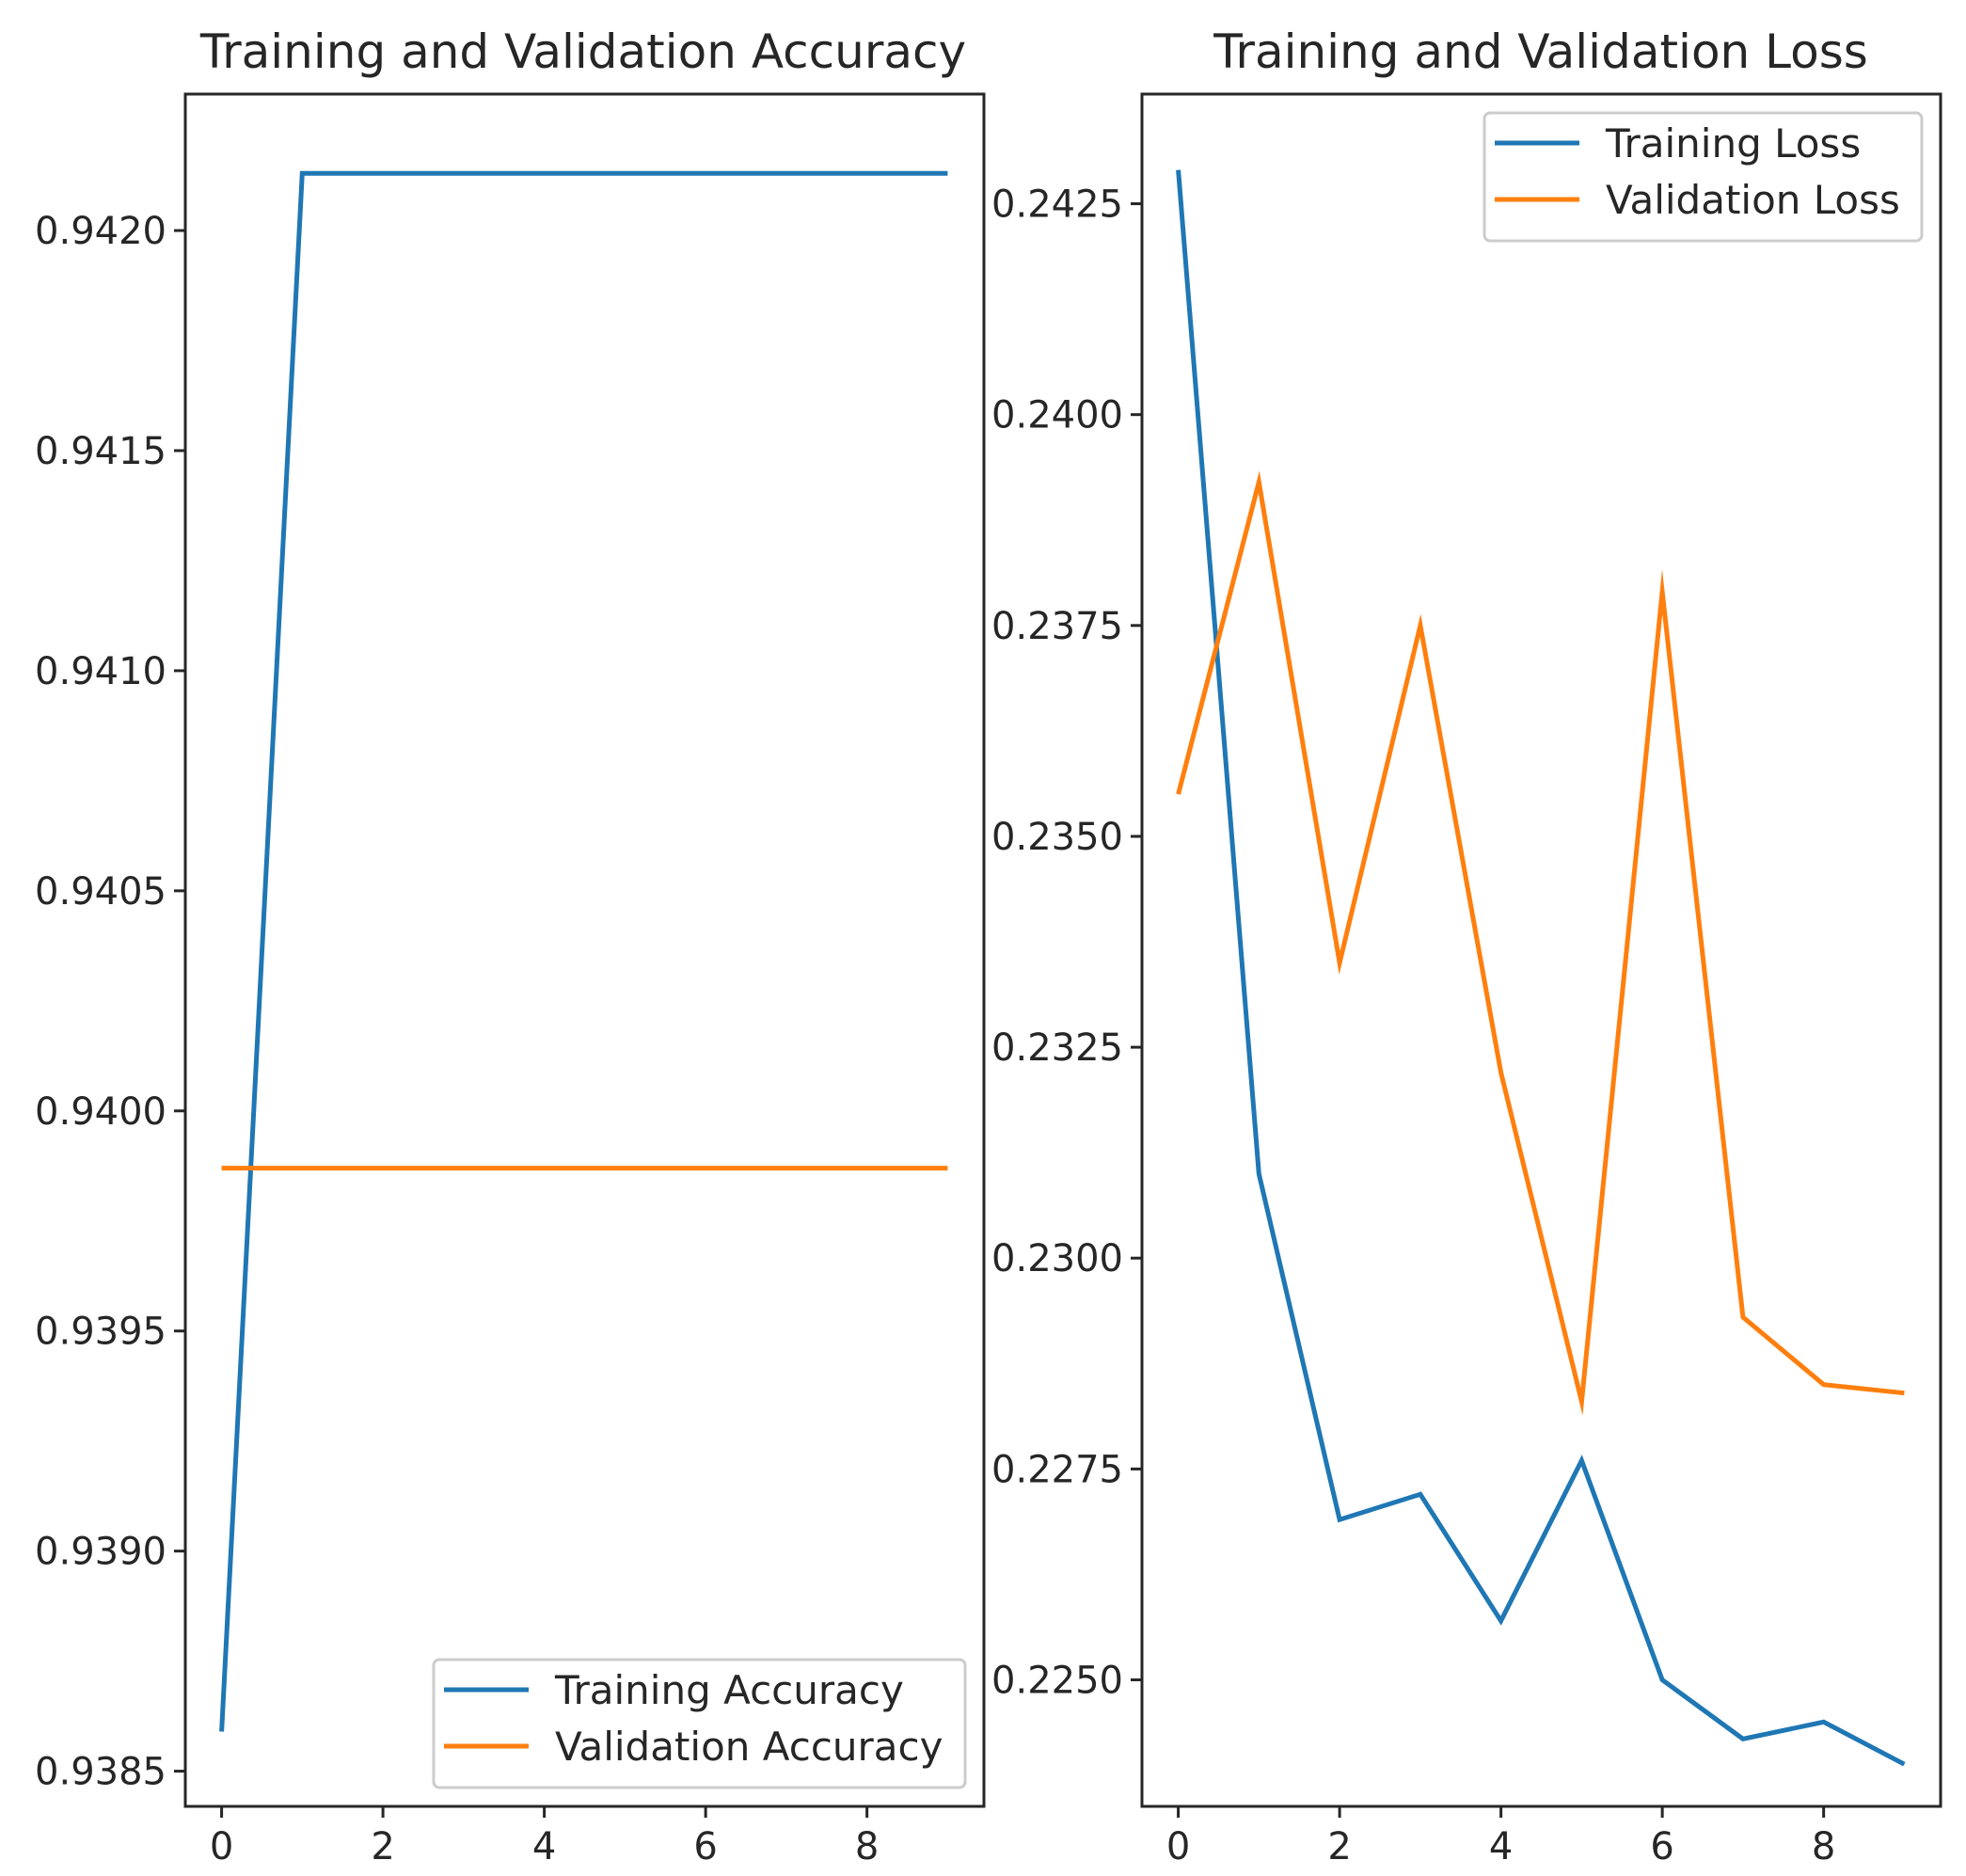 The width and height of the screenshot is (1966, 1876). I want to click on legend-label-validation-accuracy: Validation Accuracy, so click(749, 1747).